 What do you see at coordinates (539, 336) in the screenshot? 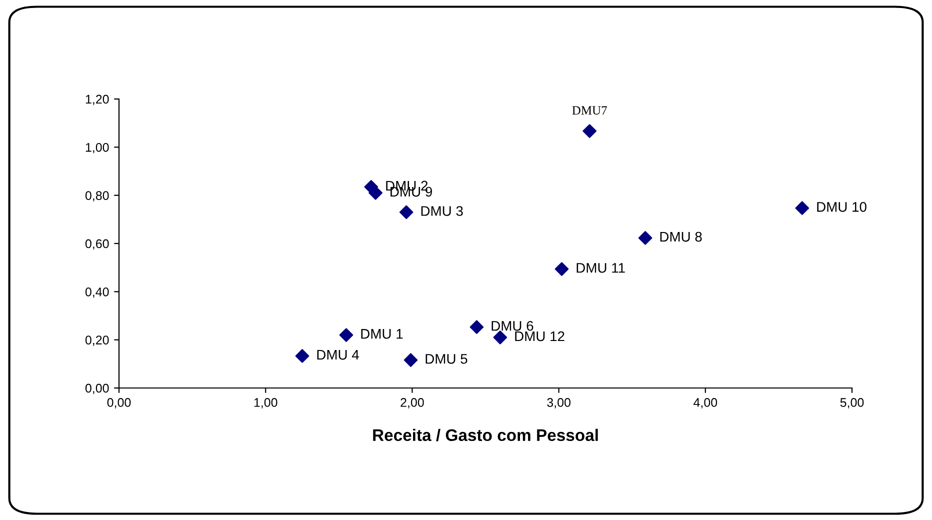
I see `annotation: DMU 12` at bounding box center [539, 336].